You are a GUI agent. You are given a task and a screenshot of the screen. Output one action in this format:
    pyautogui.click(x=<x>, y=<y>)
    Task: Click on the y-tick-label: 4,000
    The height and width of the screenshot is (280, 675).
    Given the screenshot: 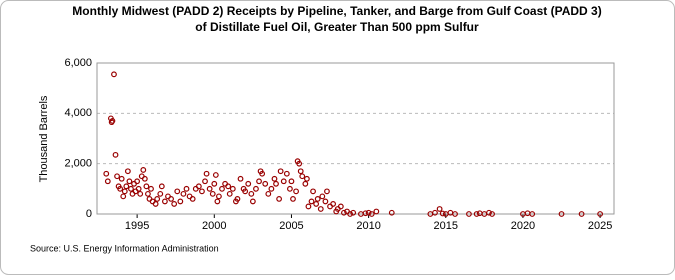 What is the action you would take?
    pyautogui.click(x=78, y=113)
    